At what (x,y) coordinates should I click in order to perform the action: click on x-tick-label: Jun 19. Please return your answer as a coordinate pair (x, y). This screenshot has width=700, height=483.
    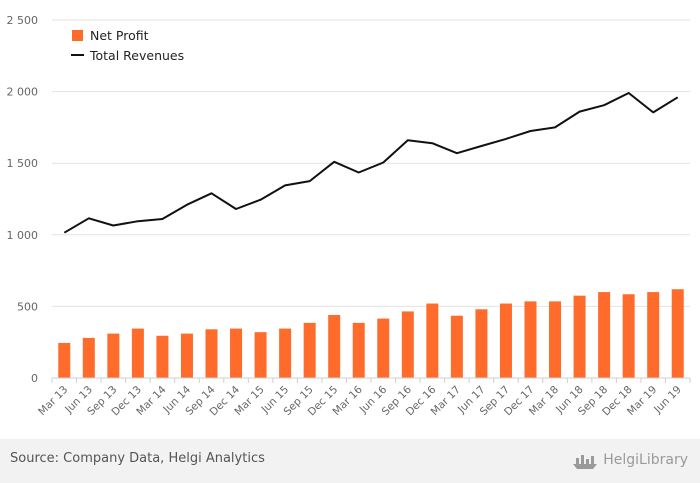
    Looking at the image, I should click on (667, 400).